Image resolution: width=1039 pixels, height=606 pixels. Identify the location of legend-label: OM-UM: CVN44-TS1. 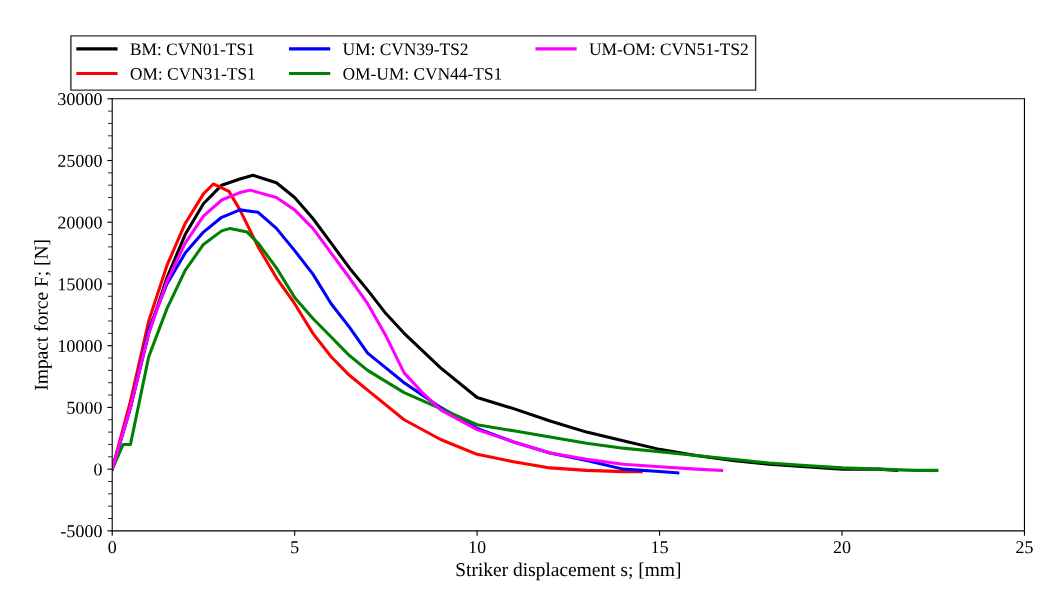
(422, 74).